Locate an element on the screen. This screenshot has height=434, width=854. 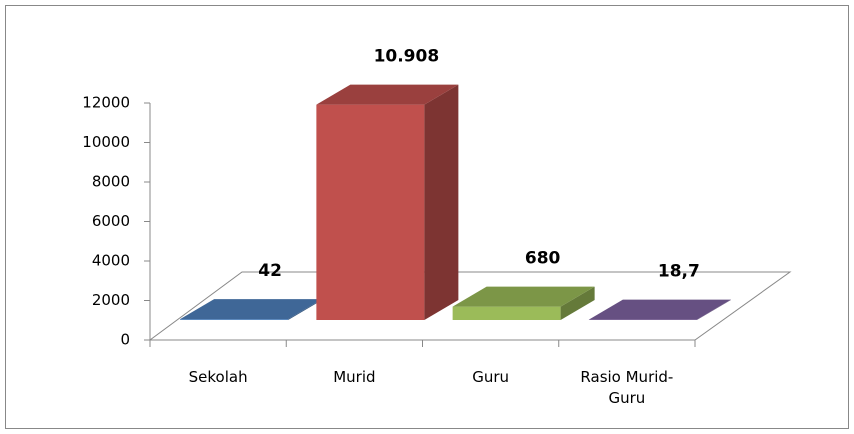
y-tick-label: 0 is located at coordinates (125, 340).